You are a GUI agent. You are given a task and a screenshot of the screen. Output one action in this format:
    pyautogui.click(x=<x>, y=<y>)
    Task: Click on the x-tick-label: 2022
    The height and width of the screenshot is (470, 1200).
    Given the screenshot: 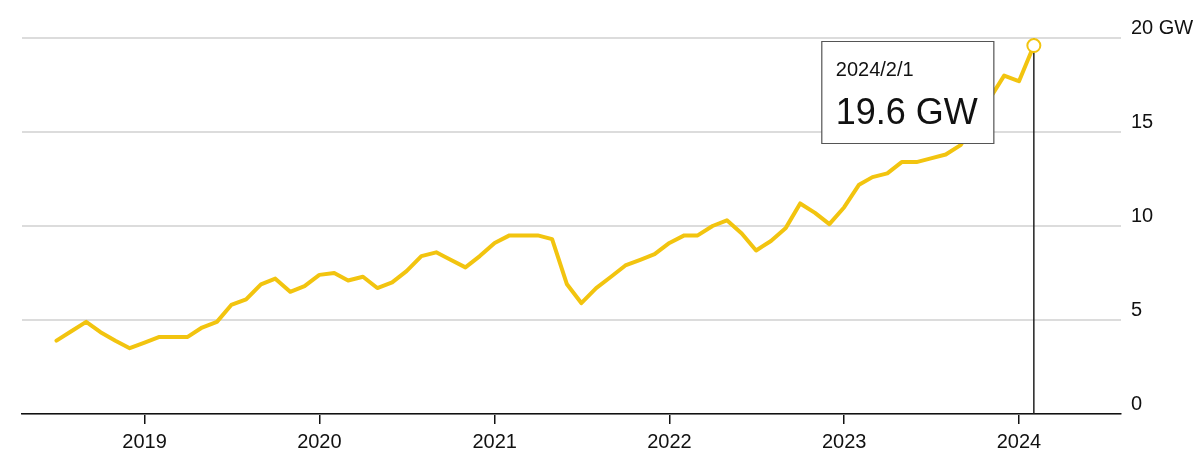 What is the action you would take?
    pyautogui.click(x=669, y=440)
    